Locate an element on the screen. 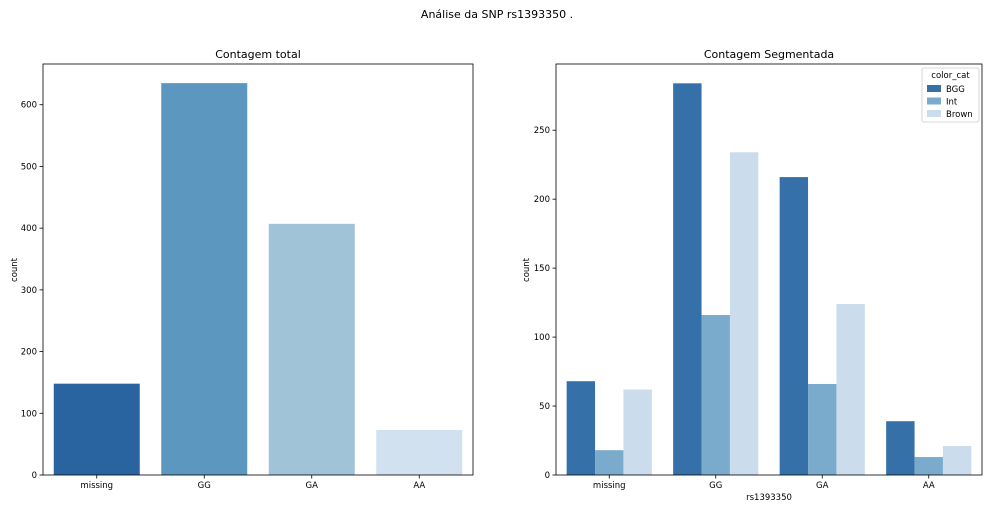 The height and width of the screenshot is (508, 994). total-count-ytick-label: 100 is located at coordinates (29, 414).